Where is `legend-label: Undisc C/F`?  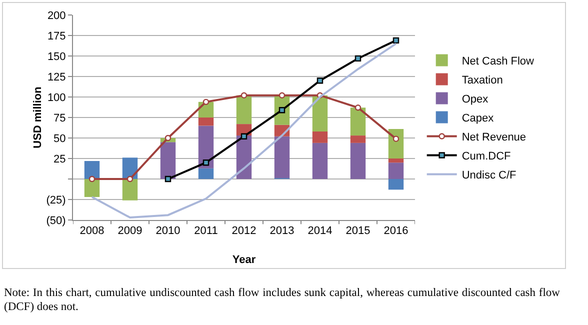 legend-label: Undisc C/F is located at coordinates (489, 176).